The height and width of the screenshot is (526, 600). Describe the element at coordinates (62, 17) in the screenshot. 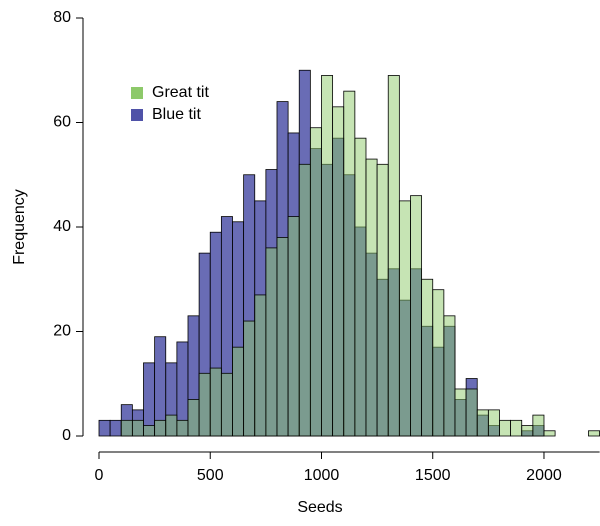

I see `y-tick-label: 80` at that location.